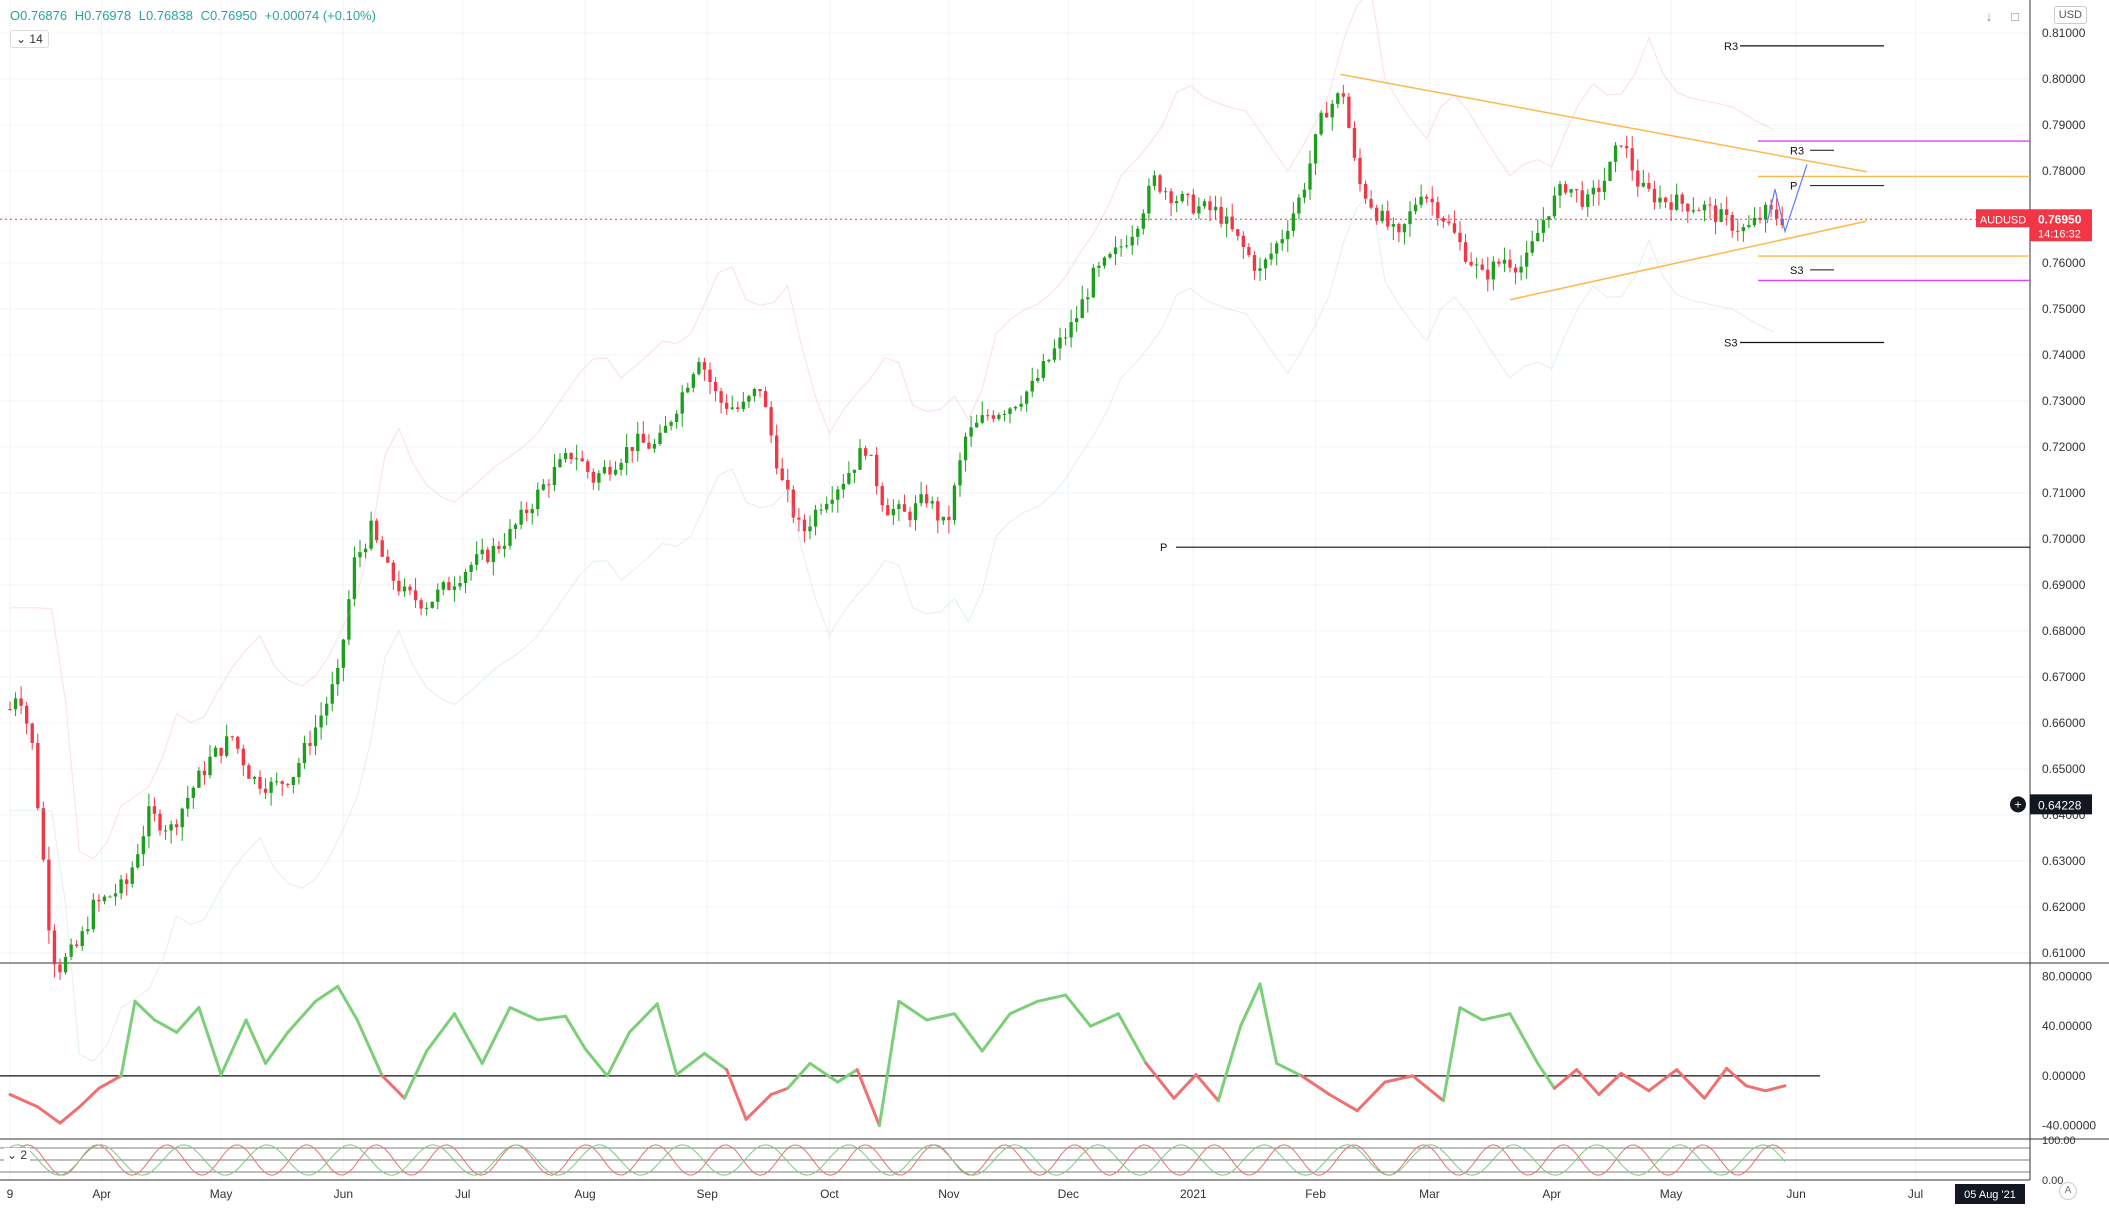  What do you see at coordinates (29, 39) in the screenshot?
I see `indicator-toggle: ⌄ 14` at bounding box center [29, 39].